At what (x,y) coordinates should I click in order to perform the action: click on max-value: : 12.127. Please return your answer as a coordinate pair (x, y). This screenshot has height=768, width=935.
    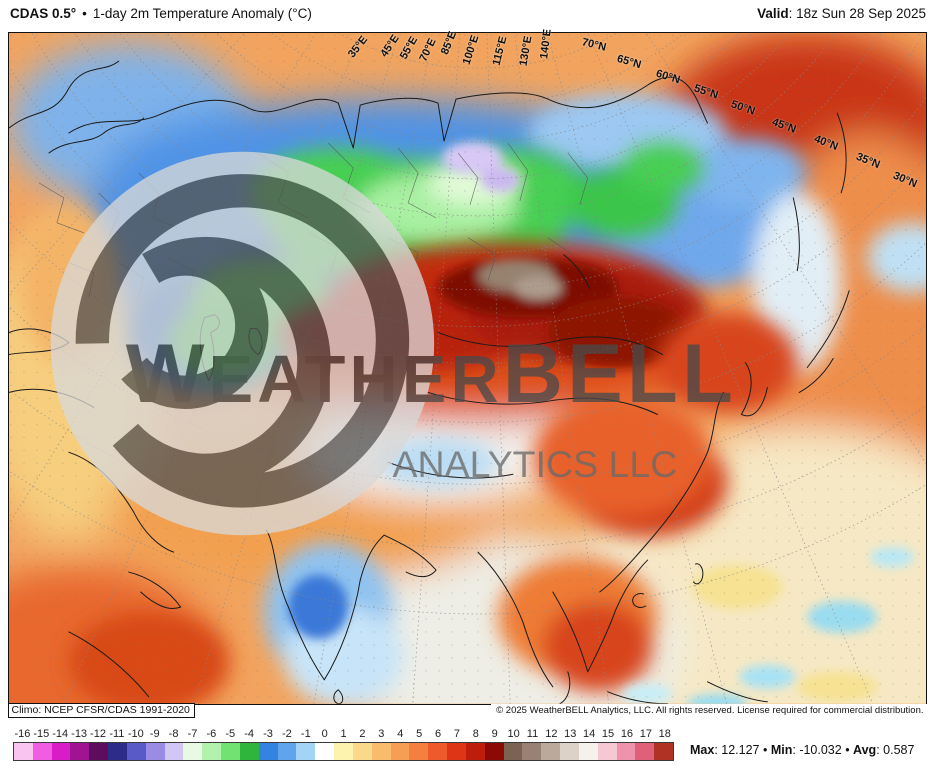
    Looking at the image, I should click on (737, 750).